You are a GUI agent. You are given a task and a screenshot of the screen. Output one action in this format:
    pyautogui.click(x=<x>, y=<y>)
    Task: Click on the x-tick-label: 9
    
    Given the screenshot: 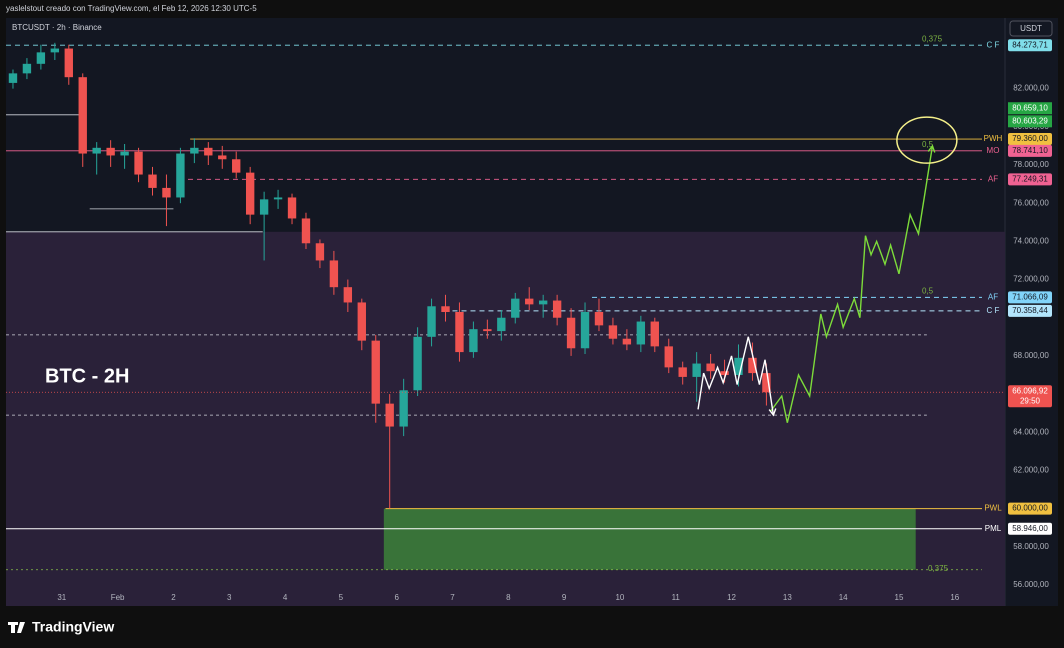 What is the action you would take?
    pyautogui.click(x=564, y=597)
    